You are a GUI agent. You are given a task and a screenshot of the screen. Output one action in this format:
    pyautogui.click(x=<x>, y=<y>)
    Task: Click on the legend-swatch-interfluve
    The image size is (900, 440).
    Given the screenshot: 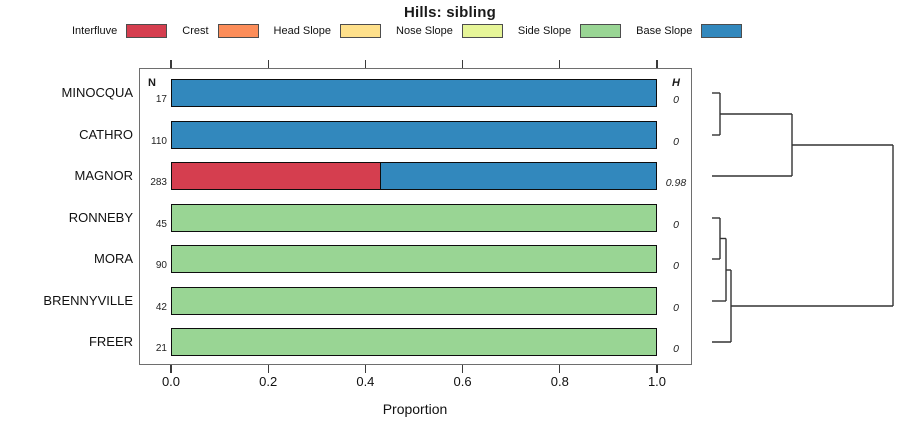 What is the action you would take?
    pyautogui.click(x=147, y=31)
    